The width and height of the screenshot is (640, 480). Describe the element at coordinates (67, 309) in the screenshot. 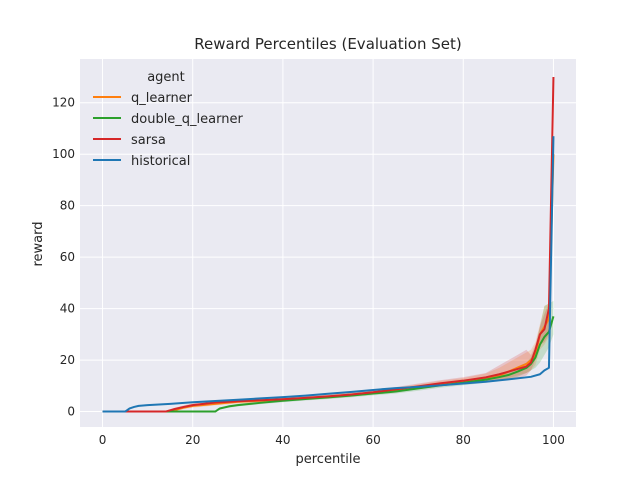

I see `y-tick-label: 40` at that location.